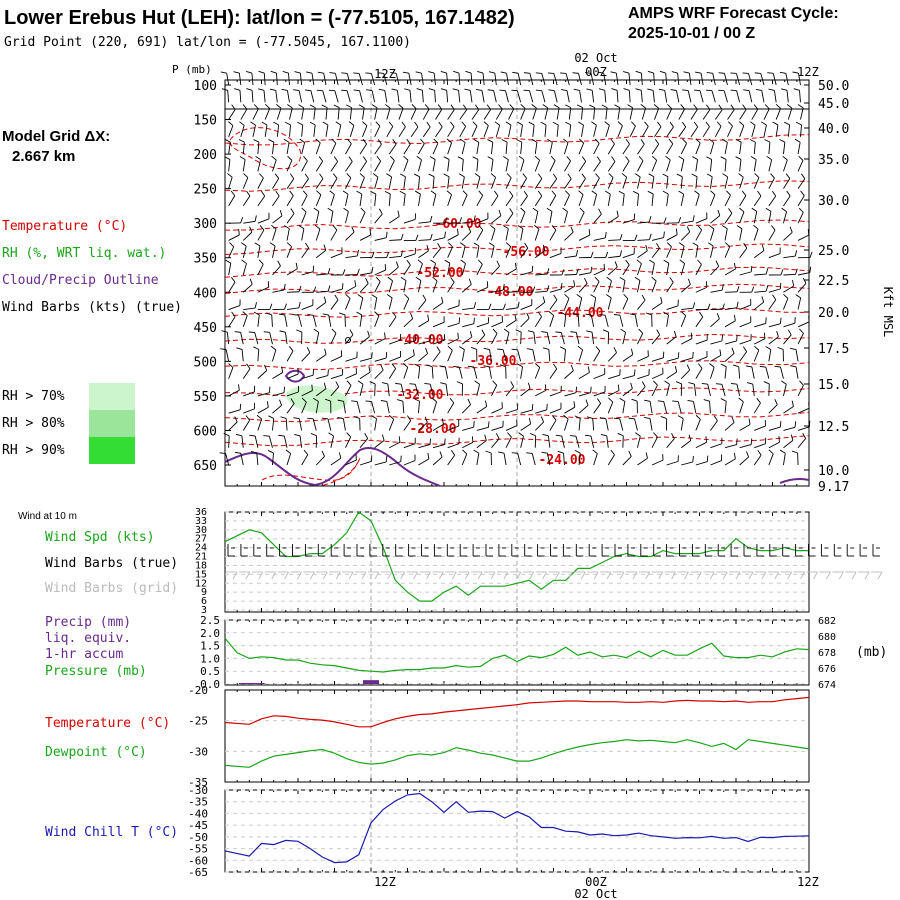 This screenshot has height=900, width=900. What do you see at coordinates (635, 575) in the screenshot?
I see `wind-barb-grid-feather` at bounding box center [635, 575].